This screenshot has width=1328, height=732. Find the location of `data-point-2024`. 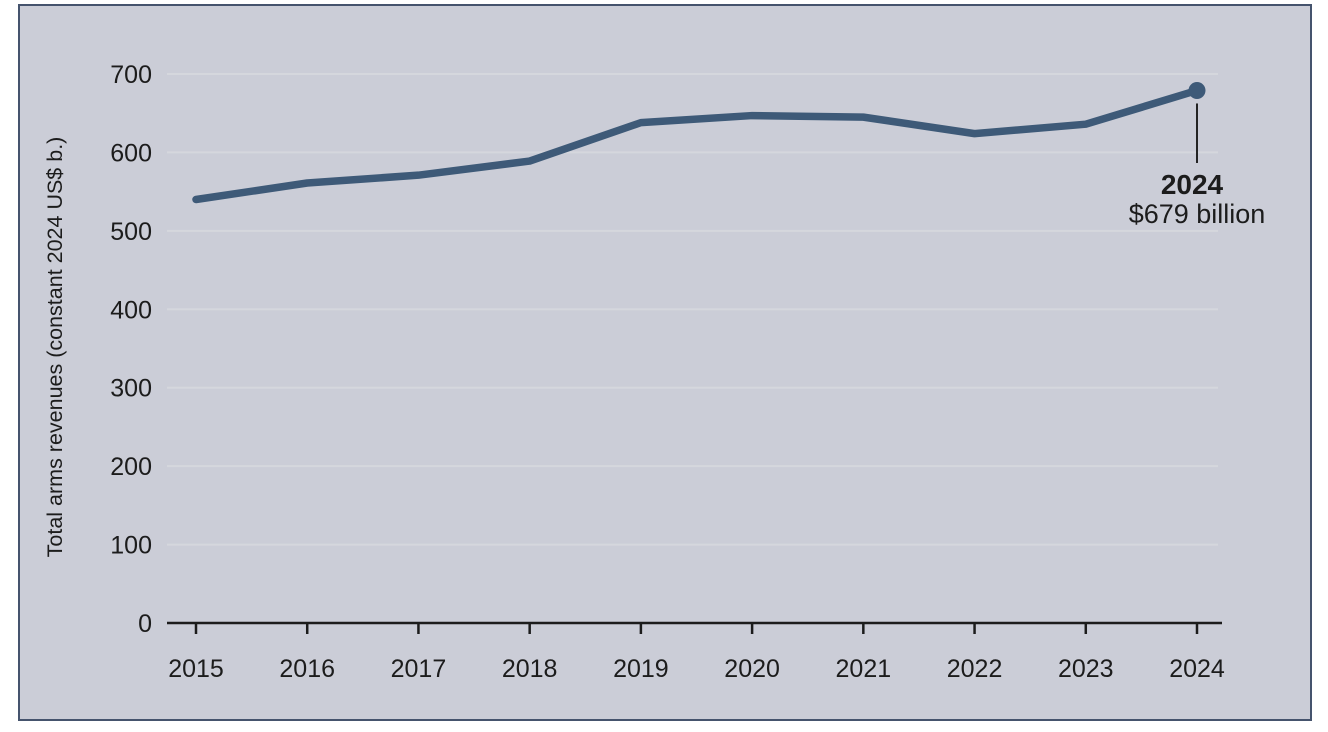

data-point-2024 is located at coordinates (1197, 90).